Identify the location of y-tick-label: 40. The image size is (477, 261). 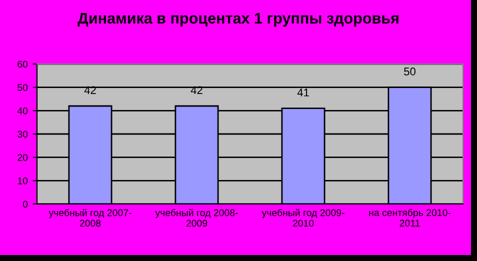
(22, 110).